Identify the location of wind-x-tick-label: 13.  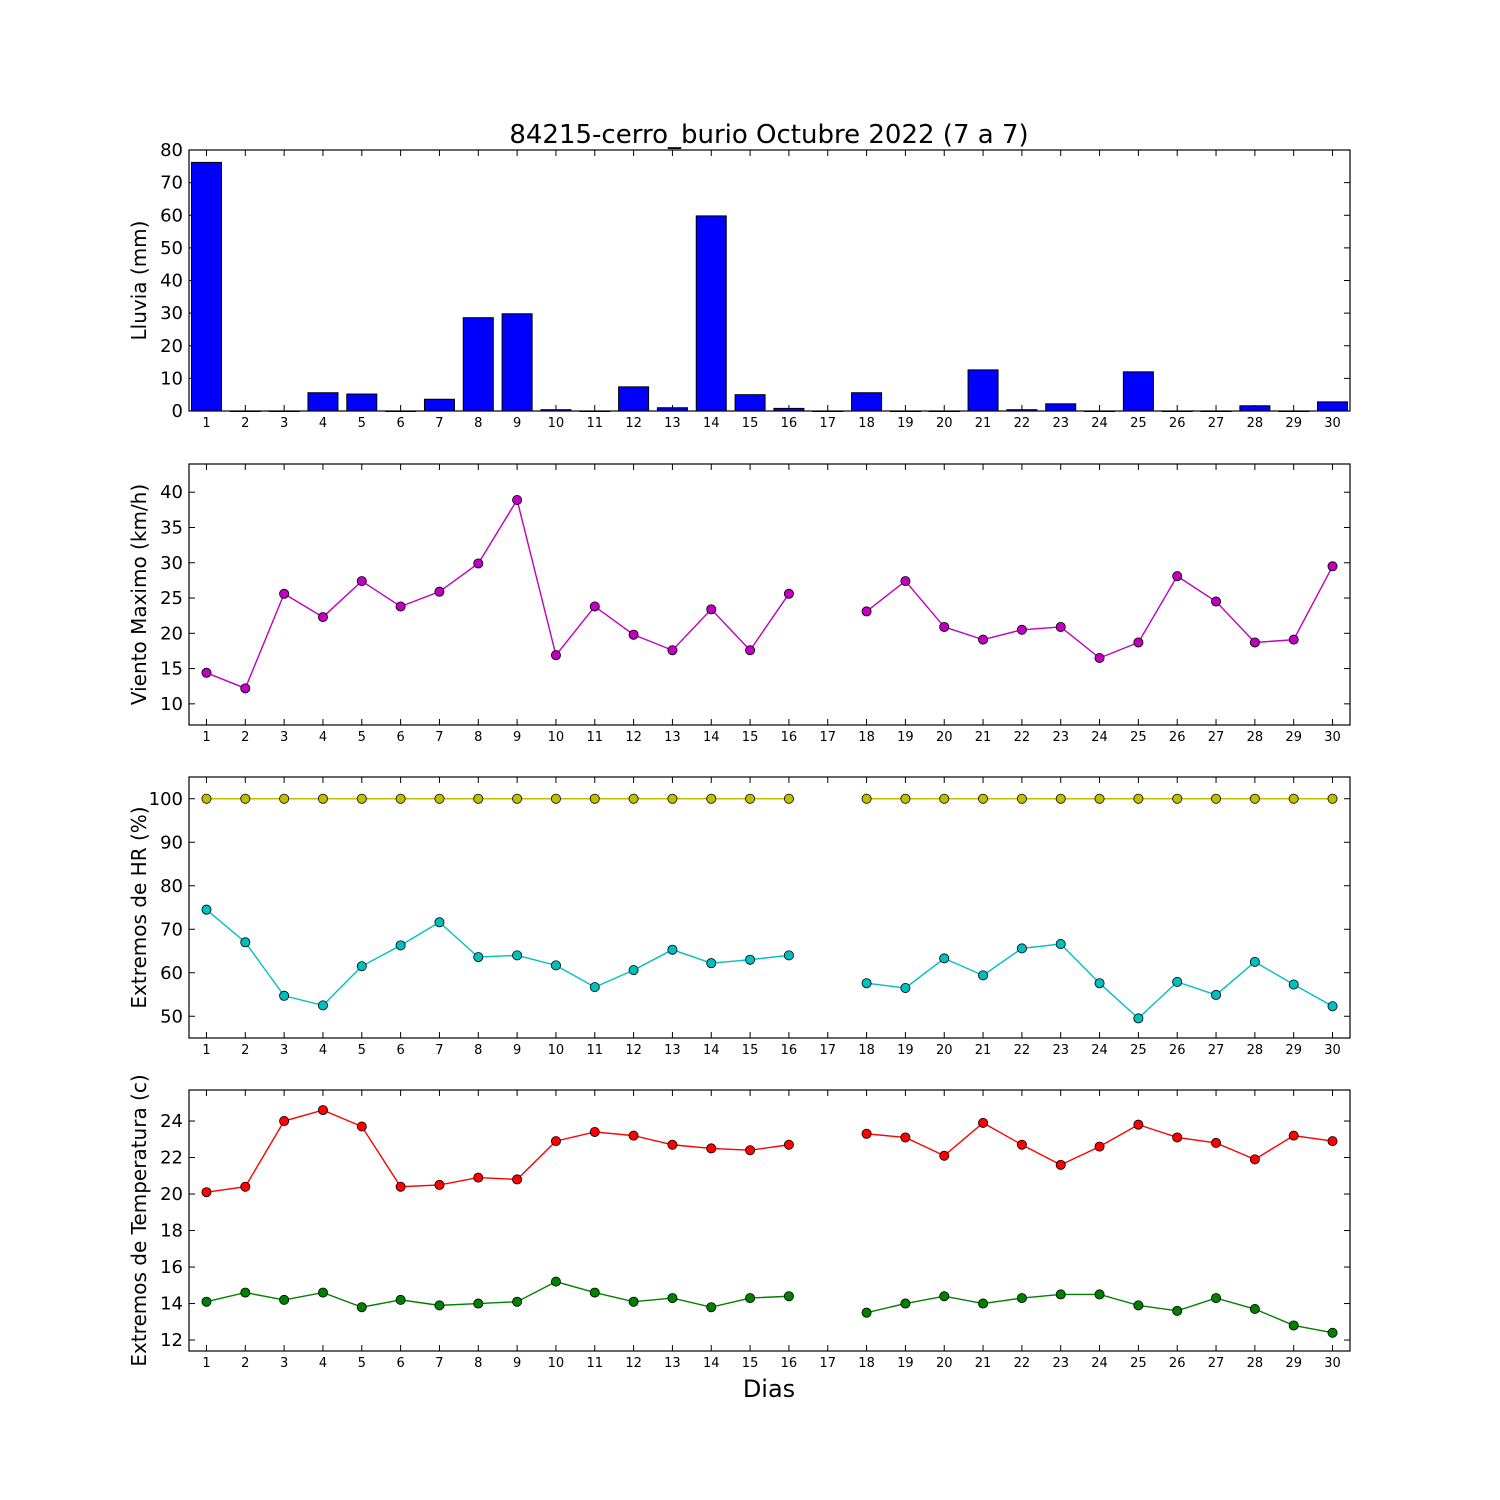
(672, 737).